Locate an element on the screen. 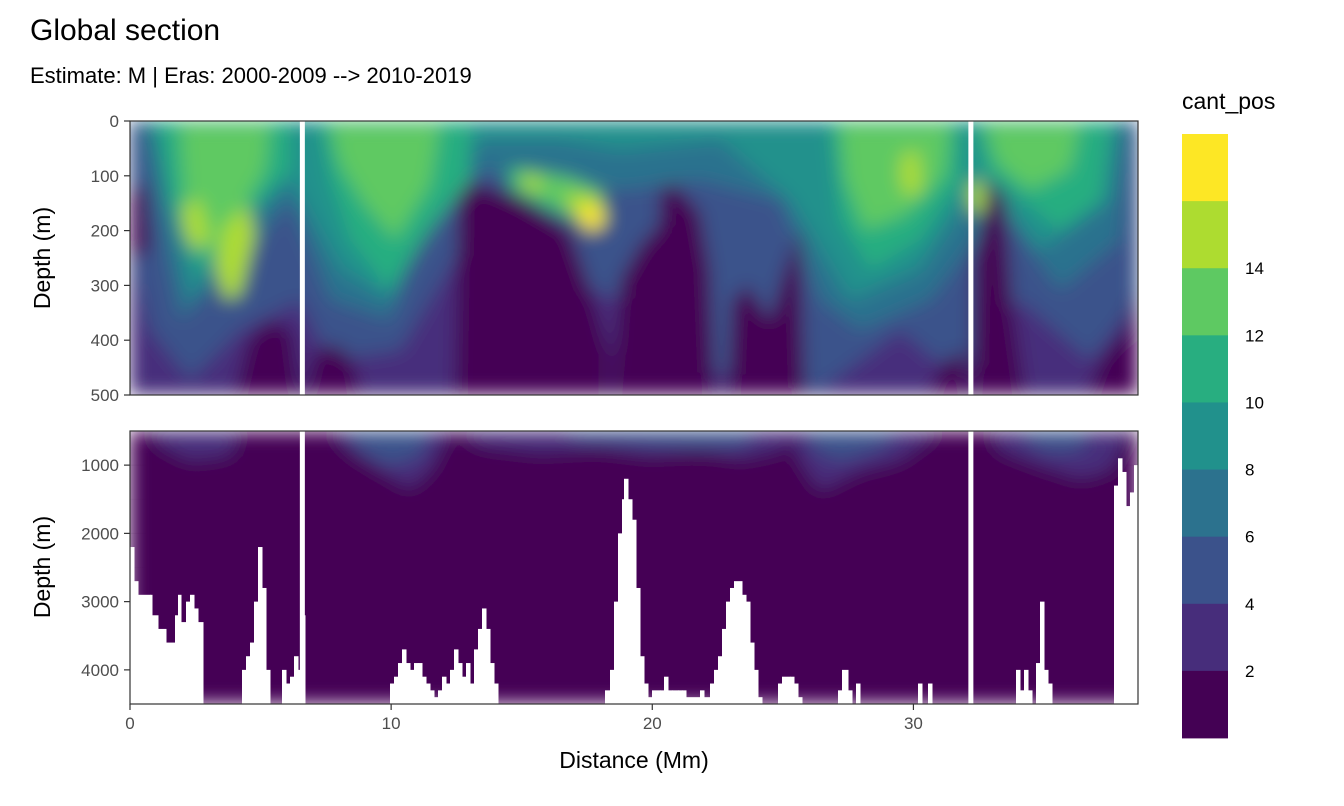 This screenshot has height=806, width=1344. x-tick-label: 30 is located at coordinates (913, 723).